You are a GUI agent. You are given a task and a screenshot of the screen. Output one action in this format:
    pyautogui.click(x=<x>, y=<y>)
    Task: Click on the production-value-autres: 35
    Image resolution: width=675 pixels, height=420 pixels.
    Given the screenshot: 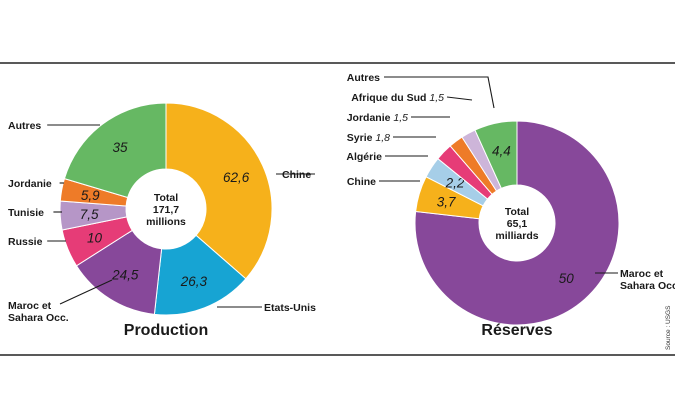 What is the action you would take?
    pyautogui.click(x=120, y=147)
    